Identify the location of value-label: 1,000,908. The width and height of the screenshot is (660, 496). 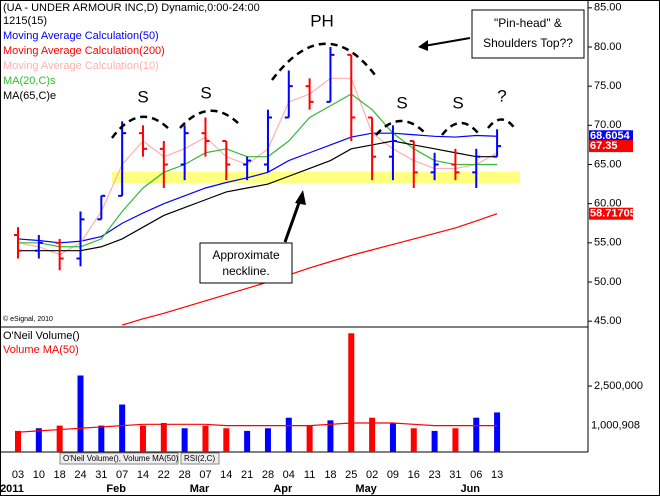
(615, 425).